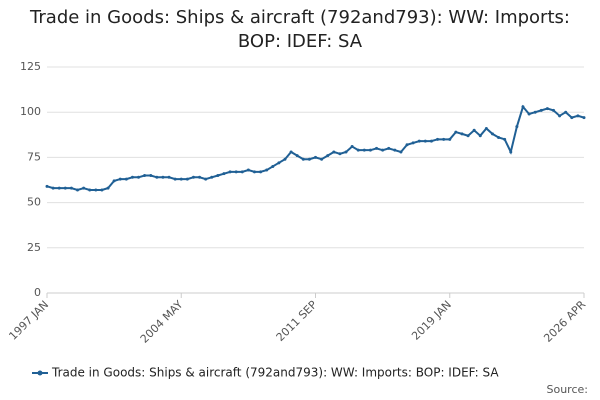  I want to click on x-tick-label: 2004 MAY, so click(162, 322).